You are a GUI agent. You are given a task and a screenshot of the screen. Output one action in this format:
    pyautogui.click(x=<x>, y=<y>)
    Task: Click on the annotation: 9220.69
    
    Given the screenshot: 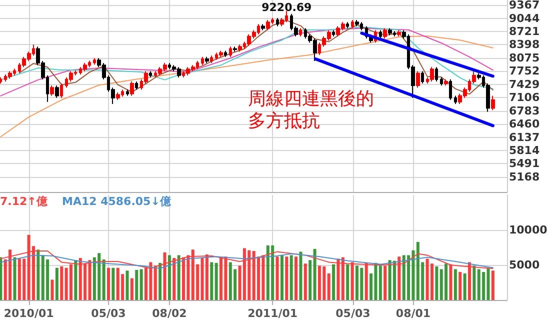 What is the action you would take?
    pyautogui.click(x=287, y=7)
    